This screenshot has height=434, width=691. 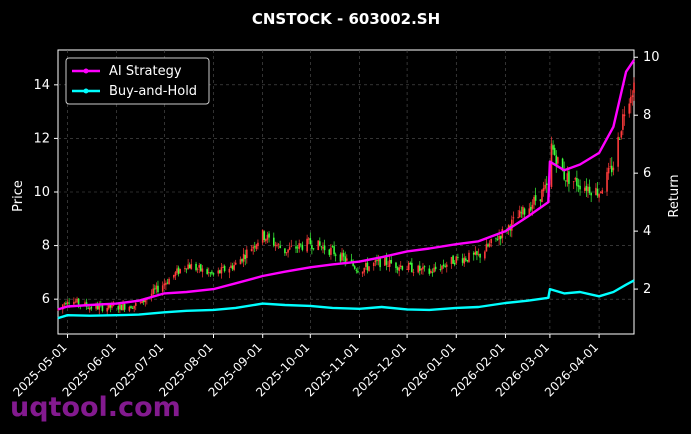 I want to click on y-left-tick-label: 14, so click(x=41, y=85).